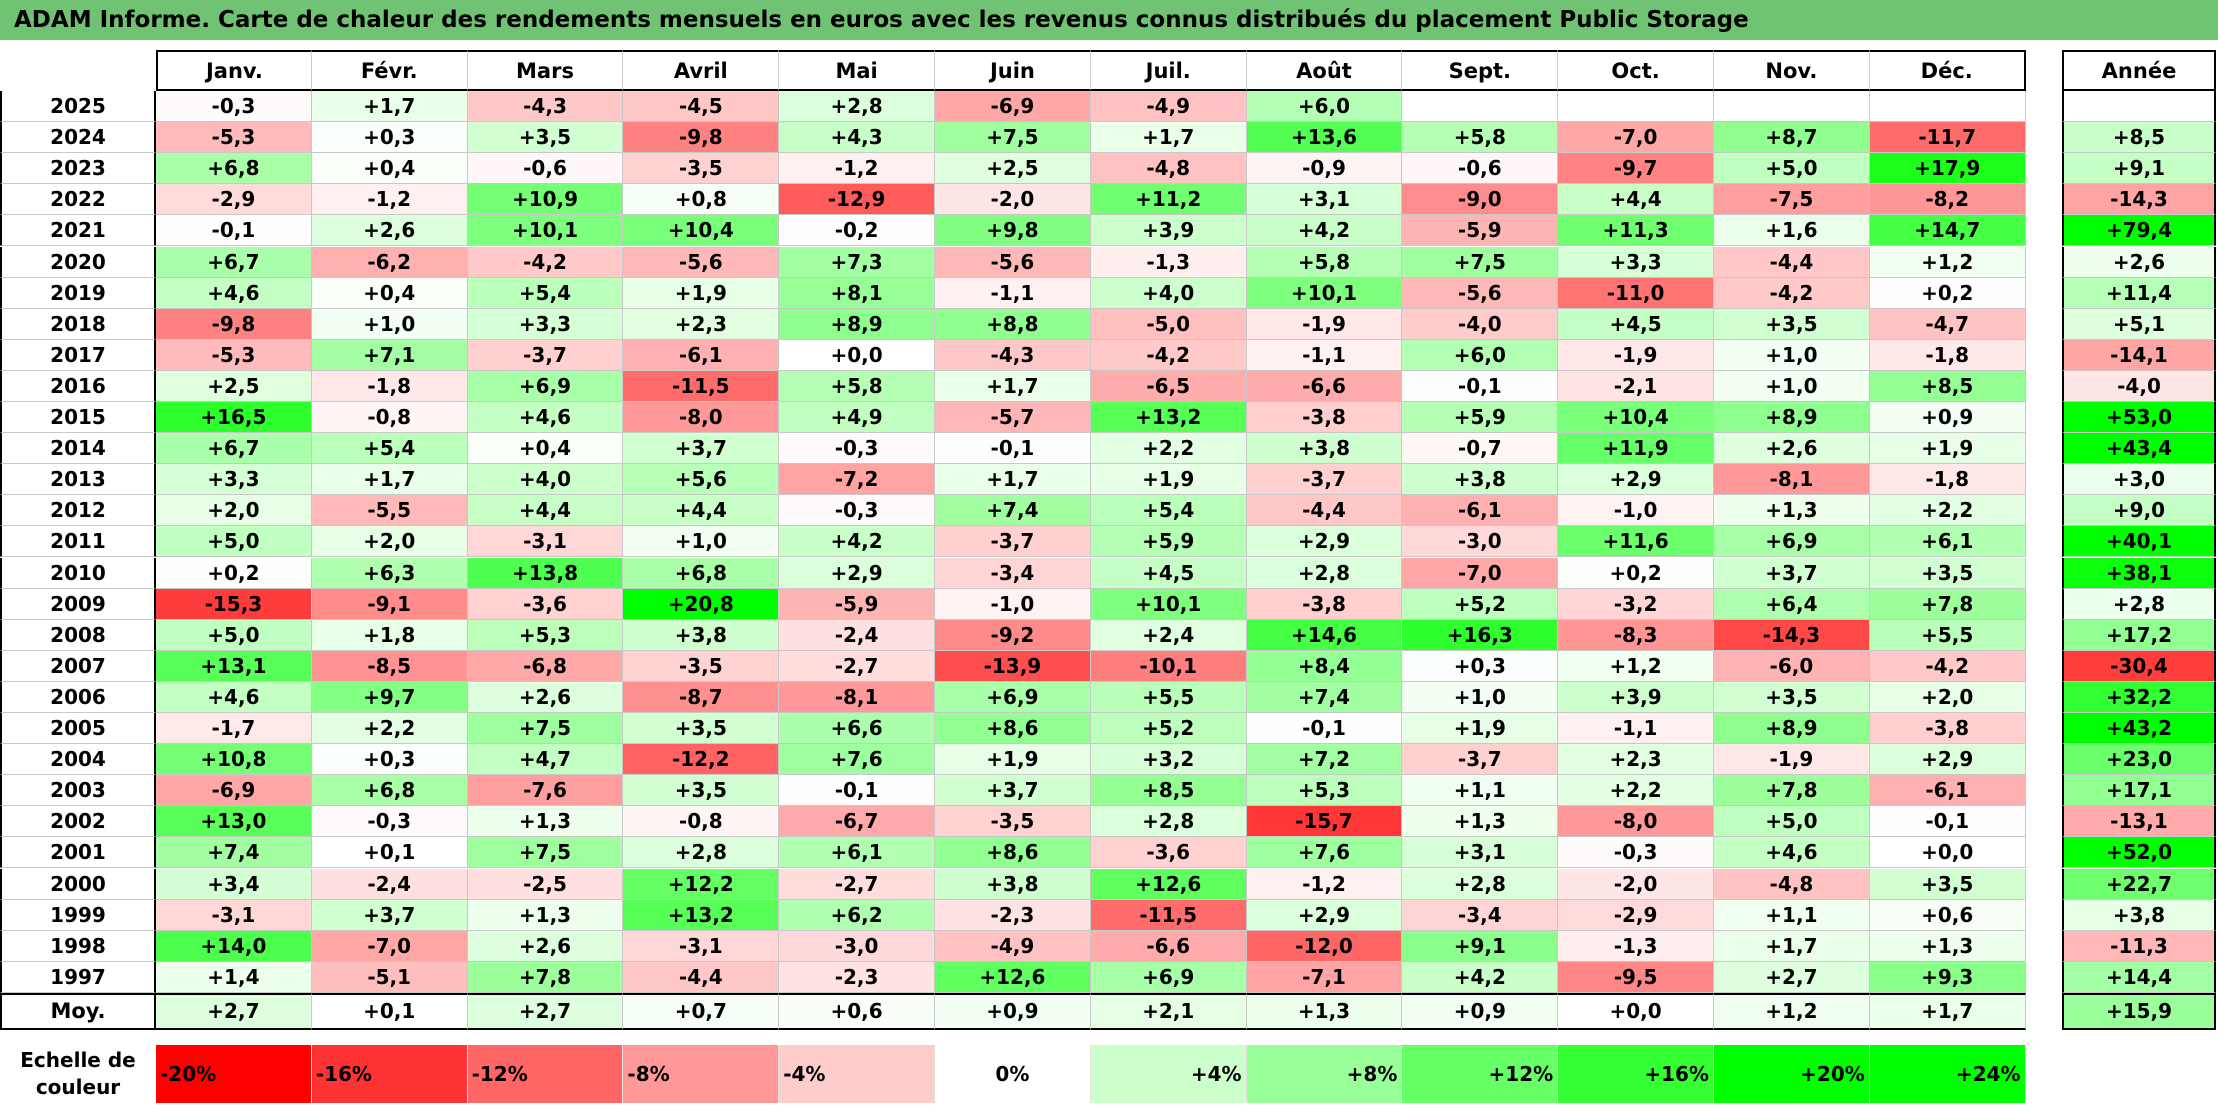 The height and width of the screenshot is (1106, 2218). Describe the element at coordinates (1480, 542) in the screenshot. I see `heatmap-cell: -3,0` at that location.